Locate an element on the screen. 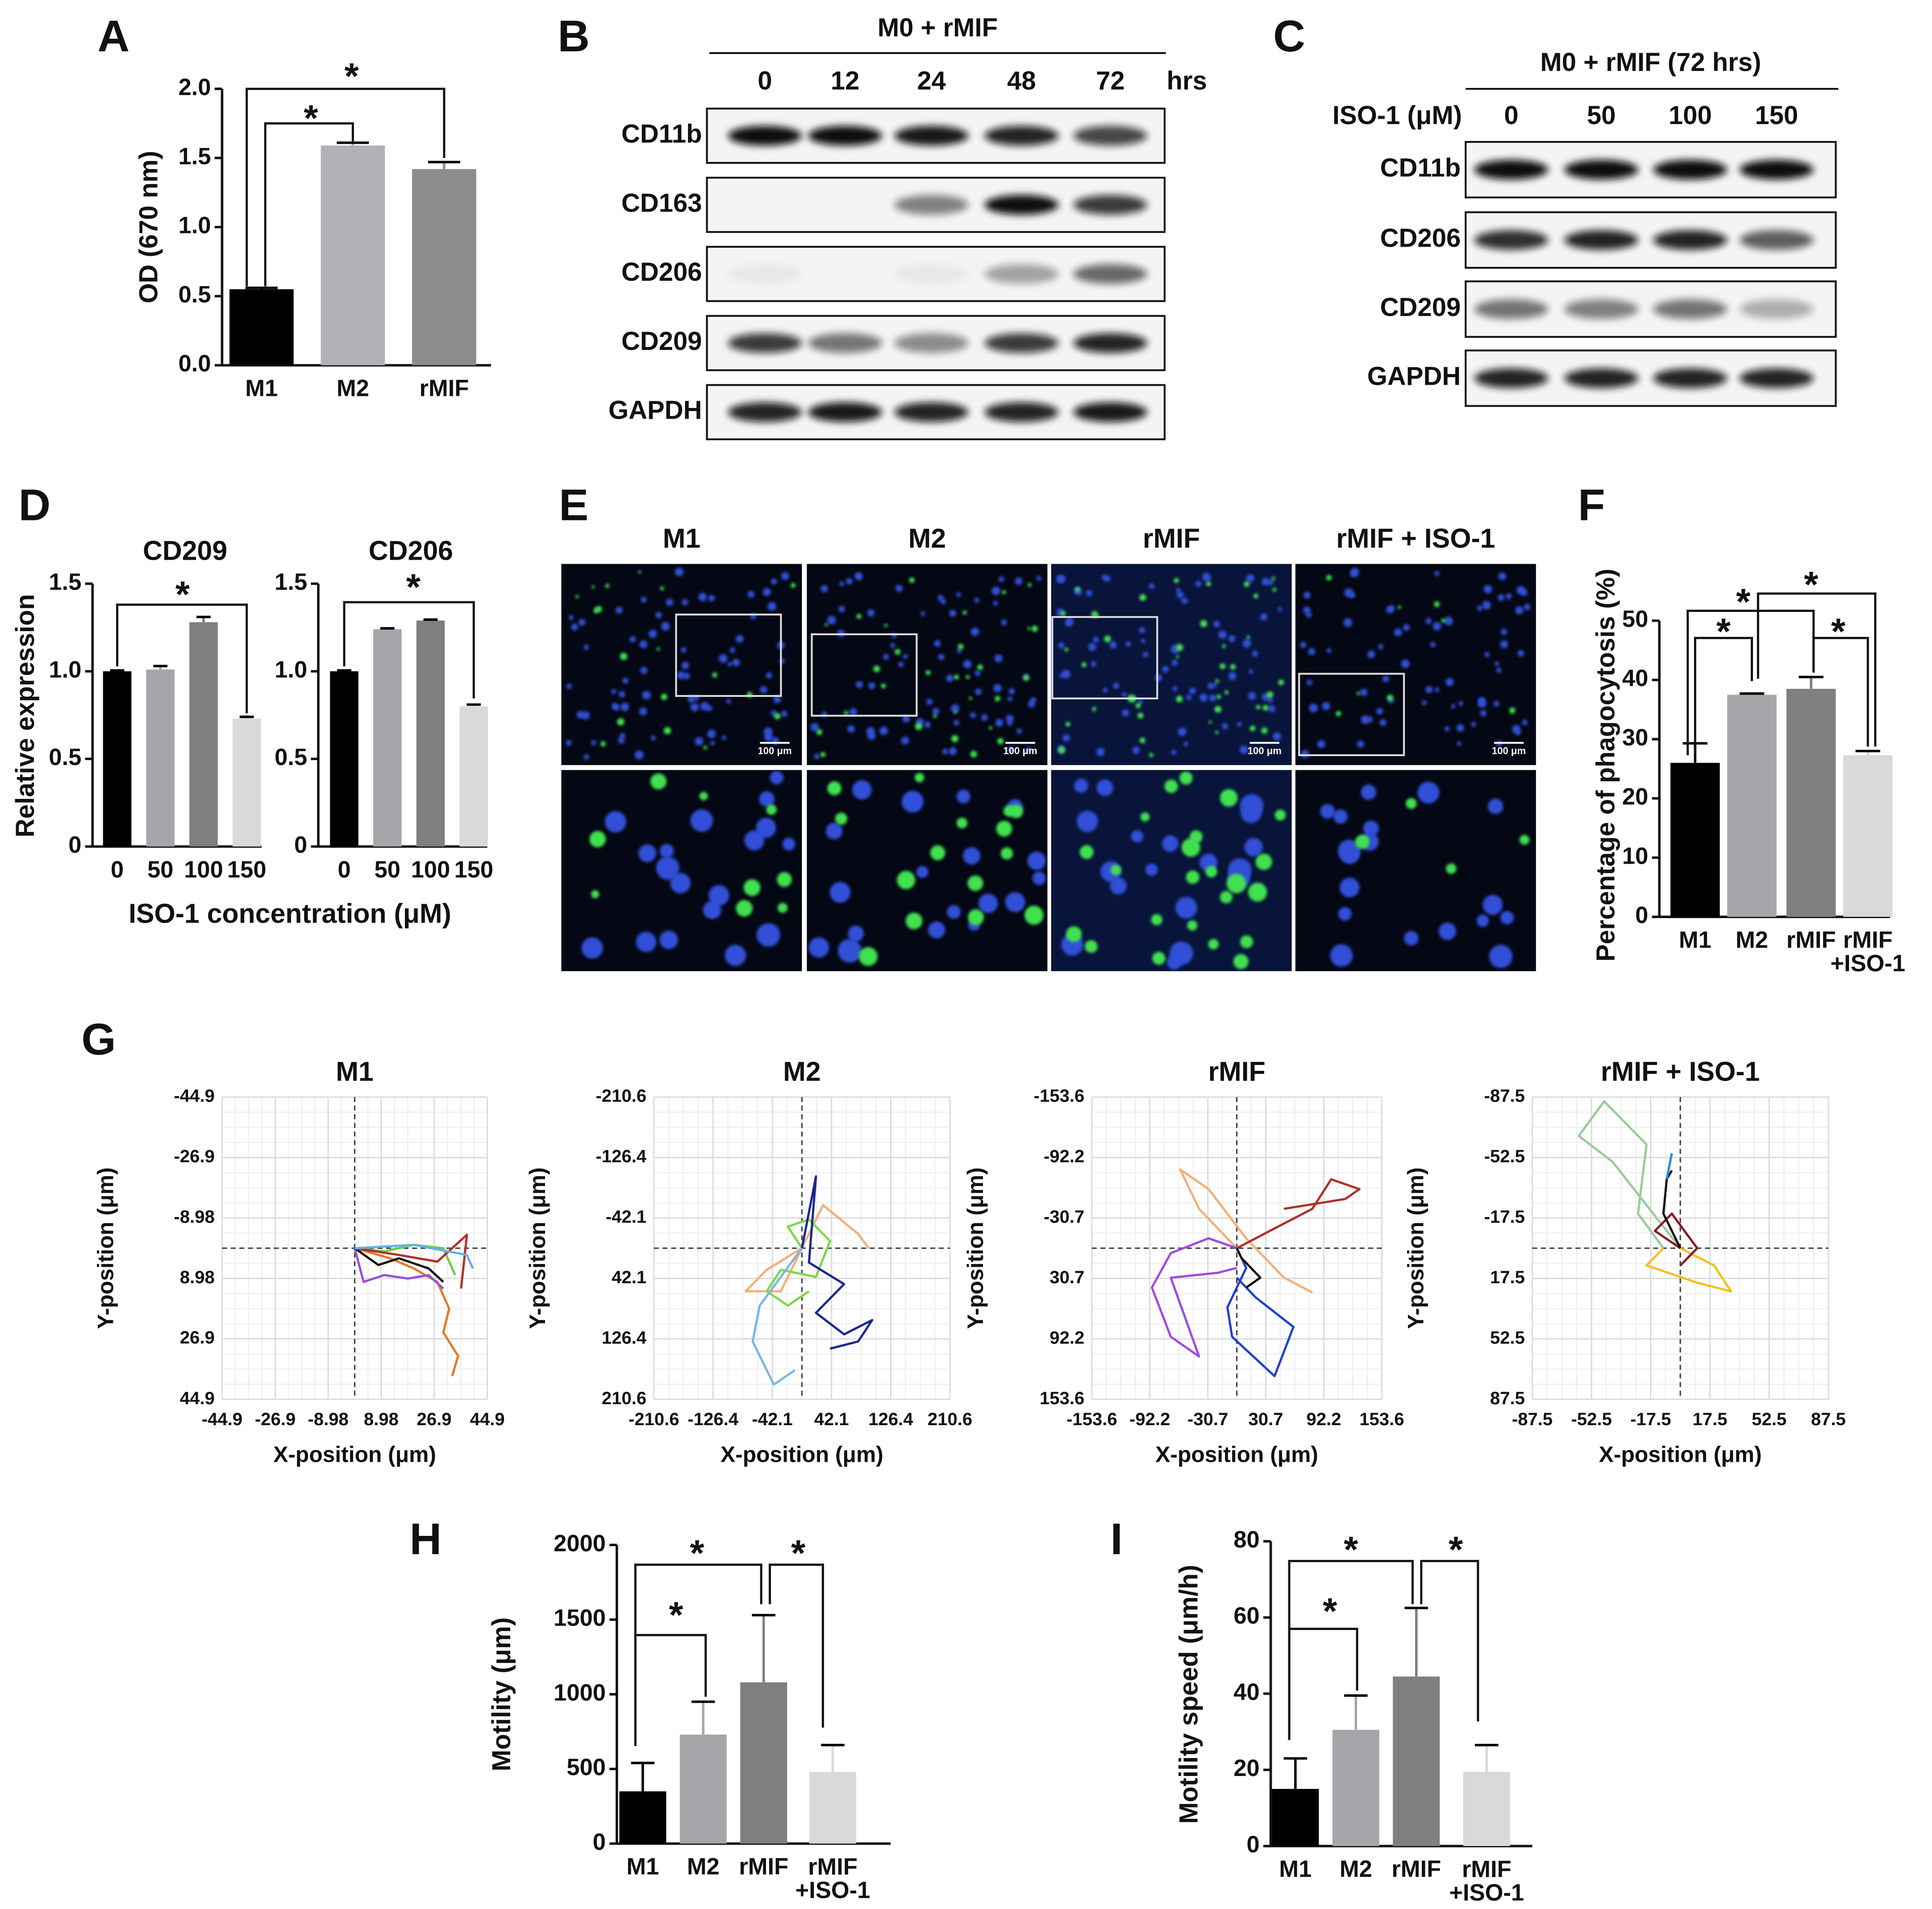 The width and height of the screenshot is (1932, 1909). y-tick-label: 0.5 is located at coordinates (195, 294).